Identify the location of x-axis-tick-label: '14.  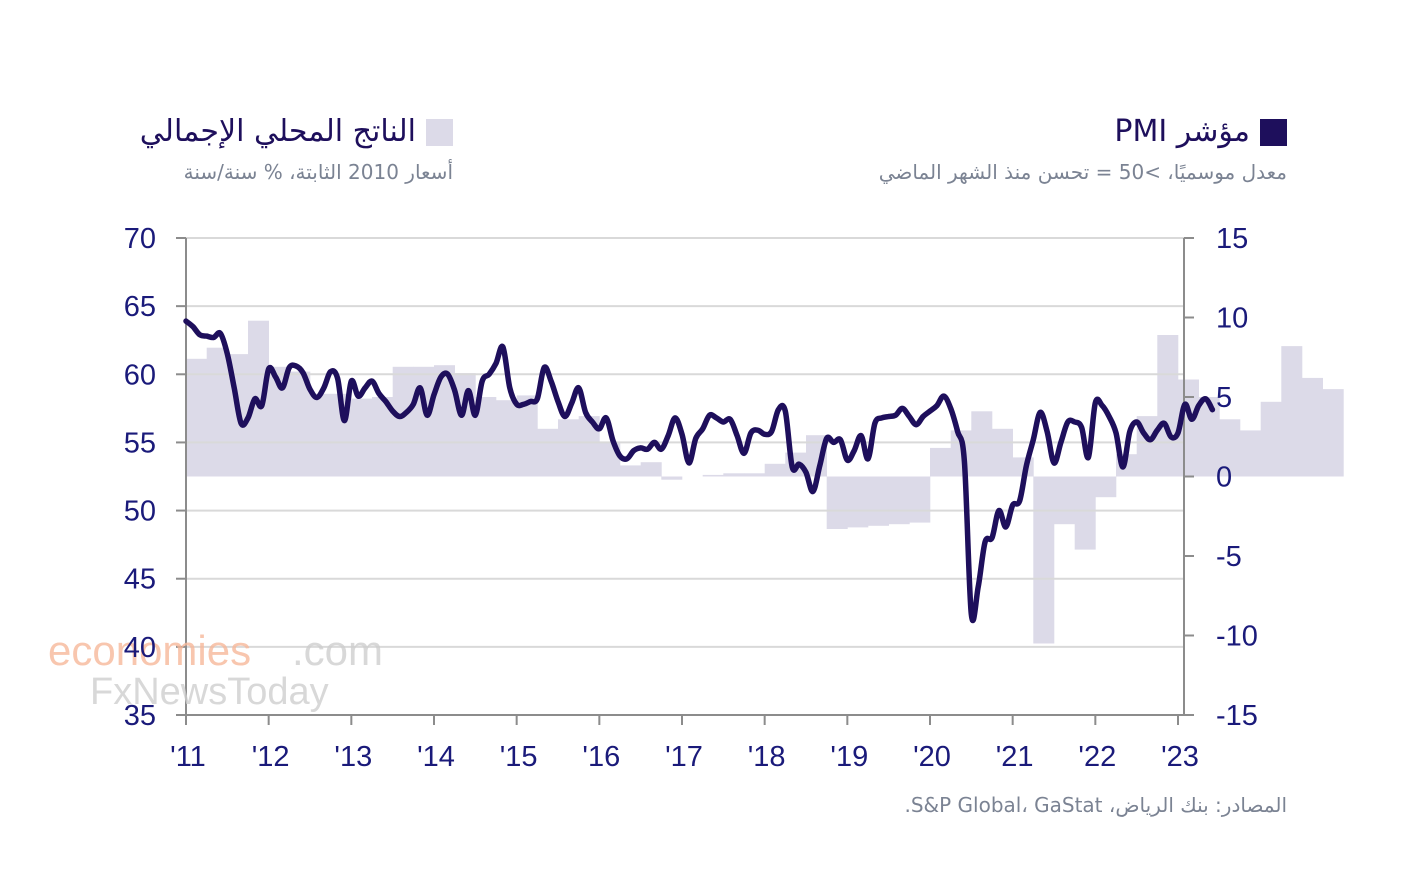
(436, 757).